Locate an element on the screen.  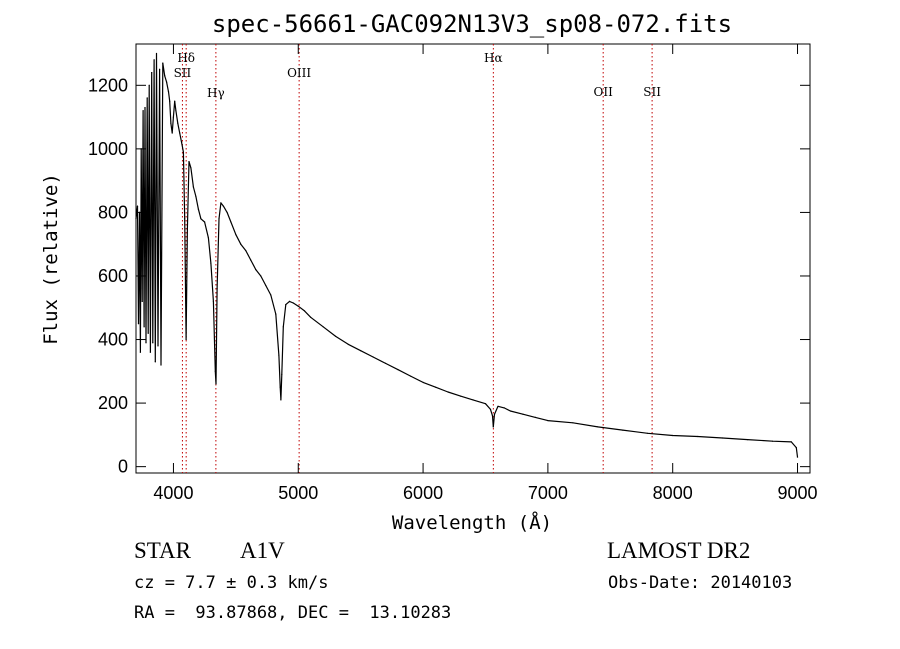
line-marker-label: OII is located at coordinates (604, 92).